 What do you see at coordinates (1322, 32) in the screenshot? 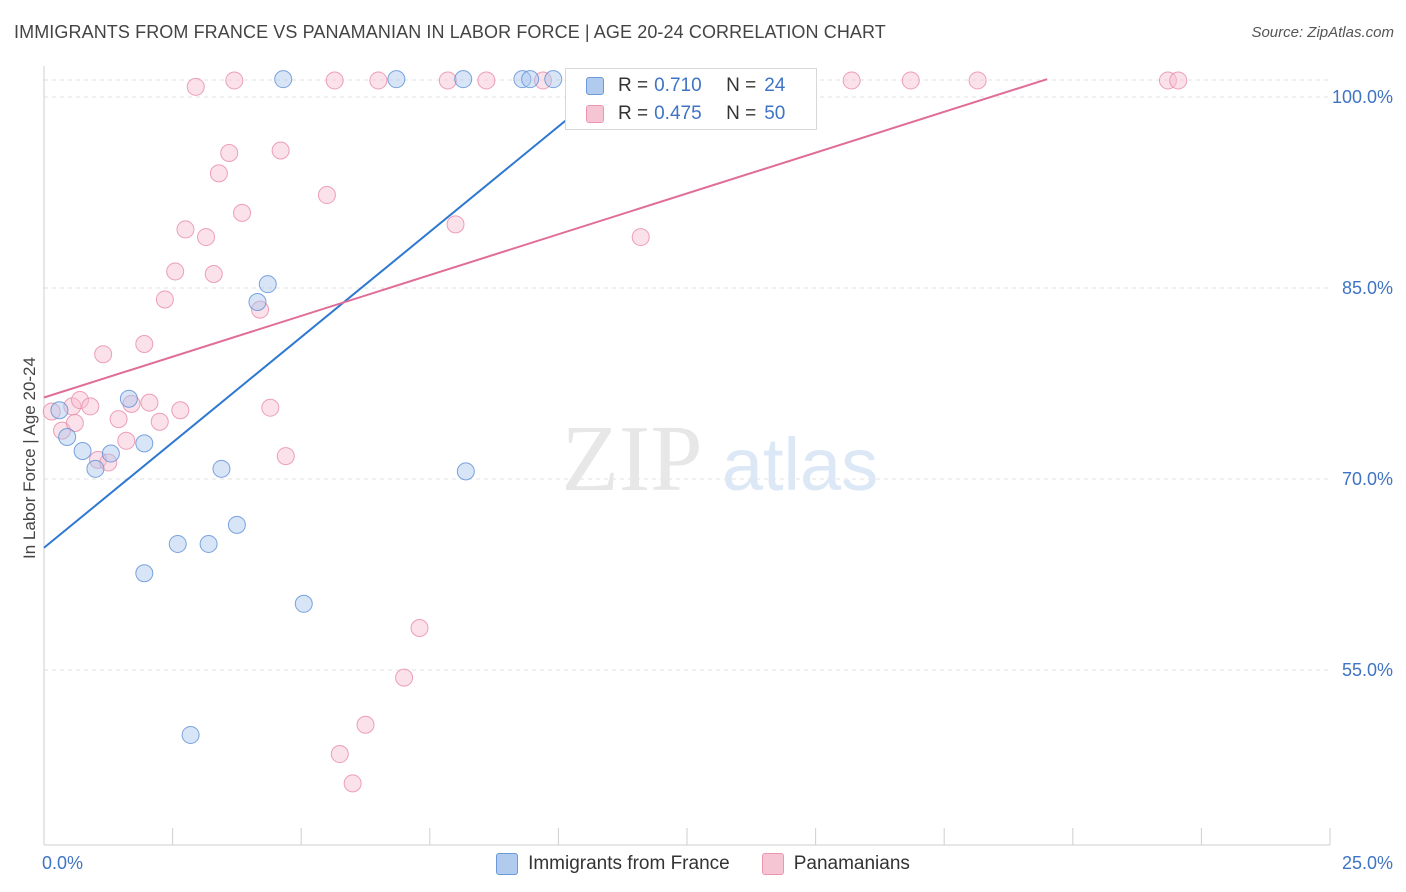
I see `chart-source: Source: ZipAtlas.com` at bounding box center [1322, 32].